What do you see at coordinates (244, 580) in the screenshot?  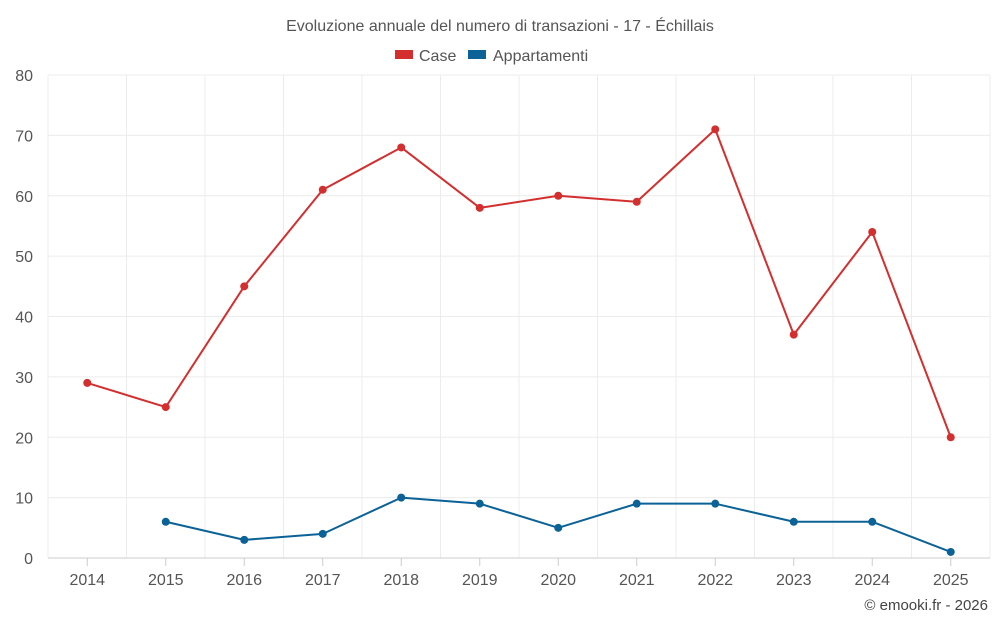 I see `x-tick-label: 2016` at bounding box center [244, 580].